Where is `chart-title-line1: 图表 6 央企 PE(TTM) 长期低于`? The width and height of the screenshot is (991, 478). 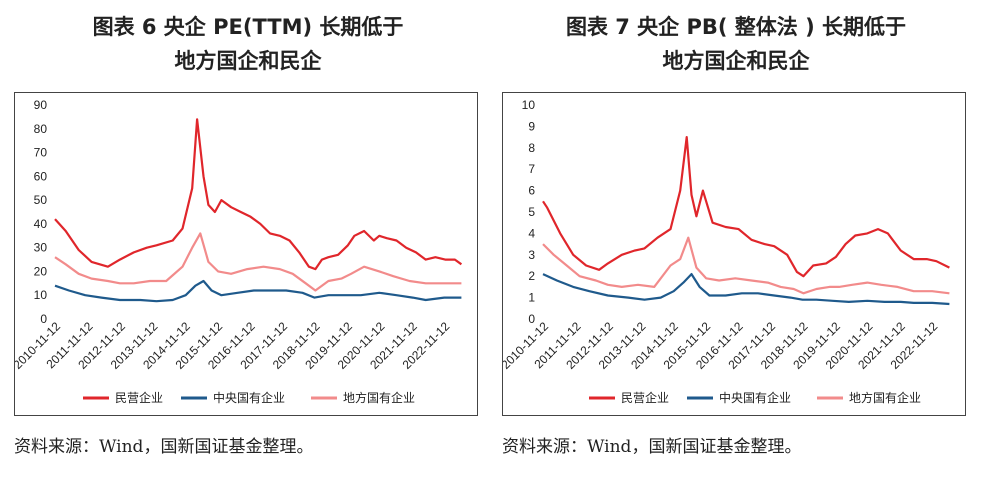
chart-title-line1: 图表 6 央企 PE(TTM) 长期低于 is located at coordinates (248, 27).